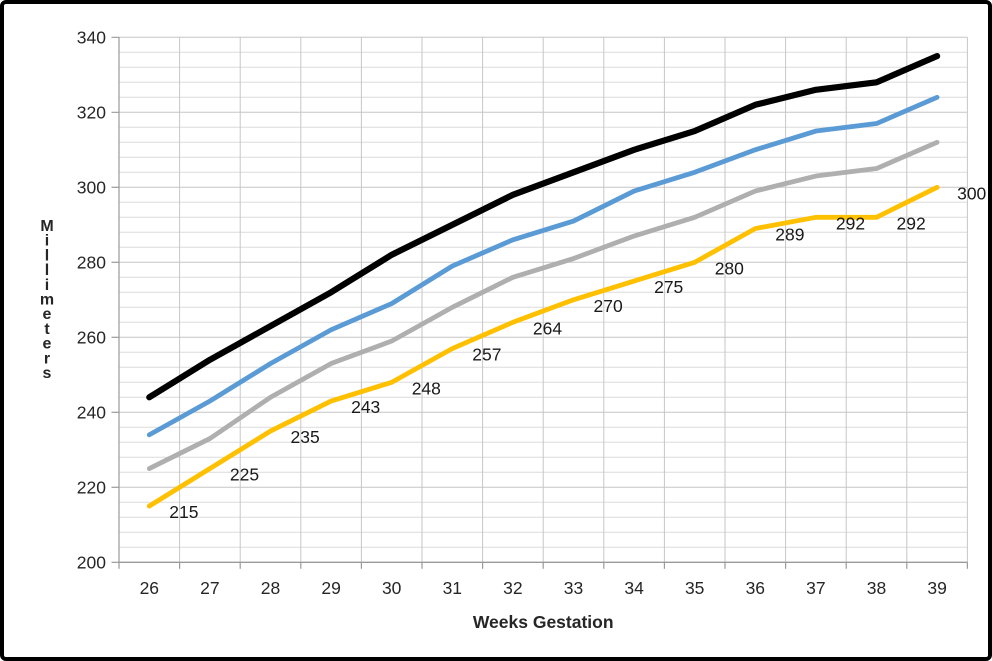  What do you see at coordinates (270, 588) in the screenshot?
I see `x-tick-label: 28` at bounding box center [270, 588].